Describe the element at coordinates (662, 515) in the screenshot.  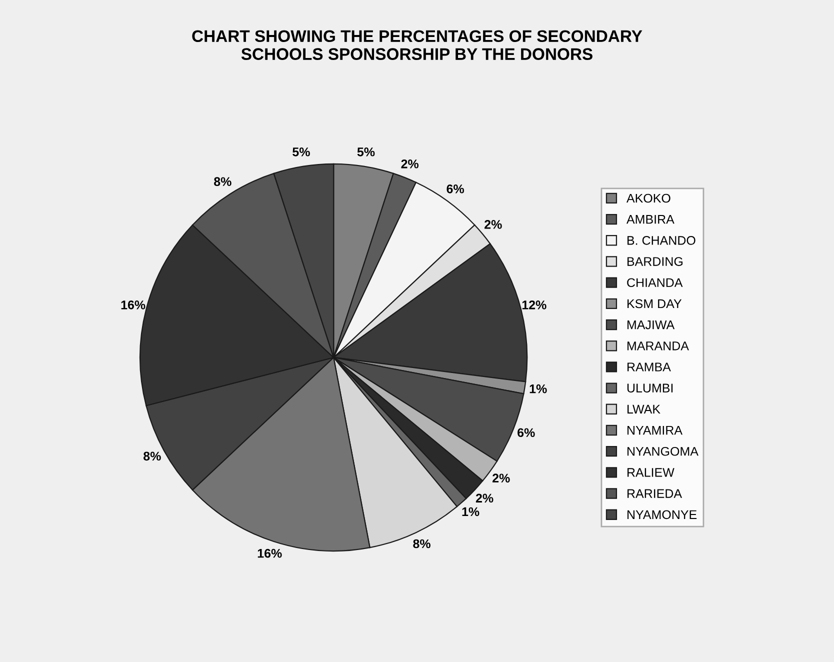
I see `legend-label: NYAMONYE` at that location.